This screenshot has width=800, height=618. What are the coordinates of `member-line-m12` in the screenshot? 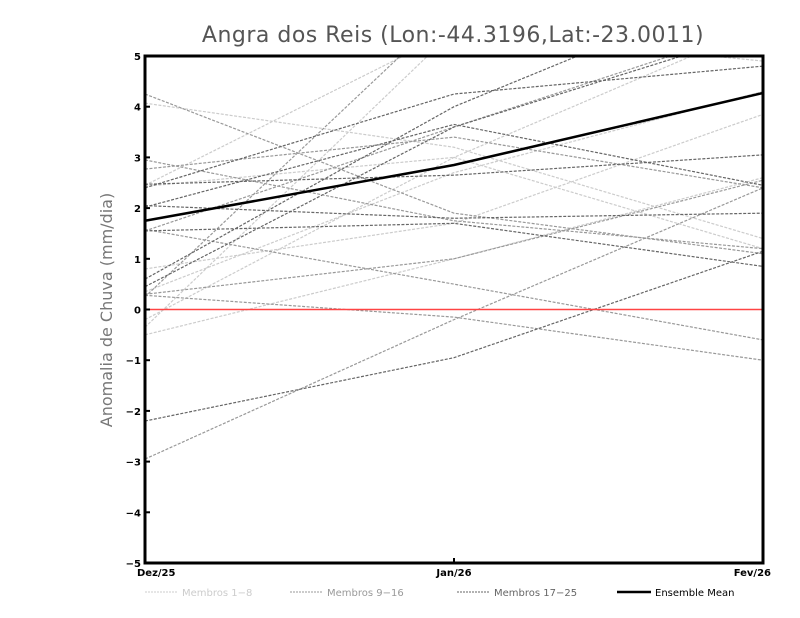 It's located at (454, 237).